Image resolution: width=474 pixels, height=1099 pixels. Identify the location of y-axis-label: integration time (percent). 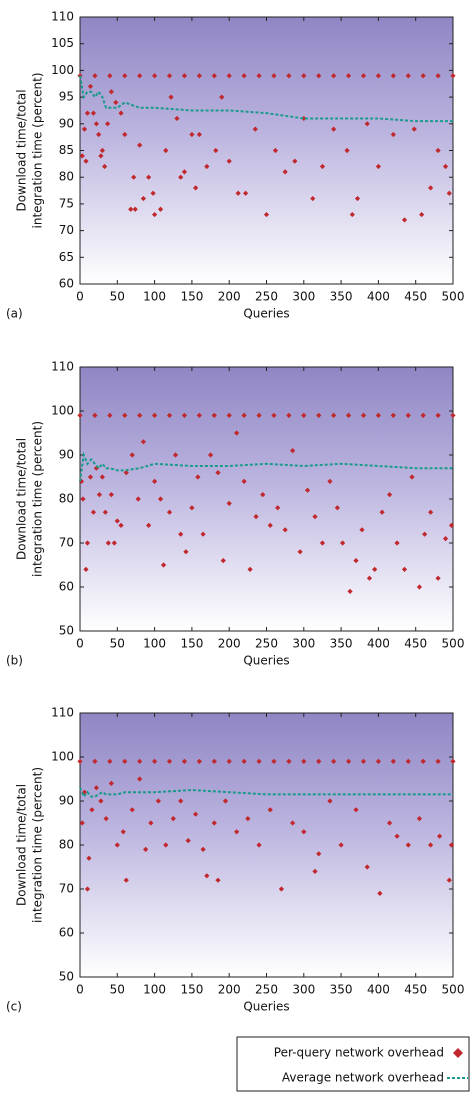
(38, 151).